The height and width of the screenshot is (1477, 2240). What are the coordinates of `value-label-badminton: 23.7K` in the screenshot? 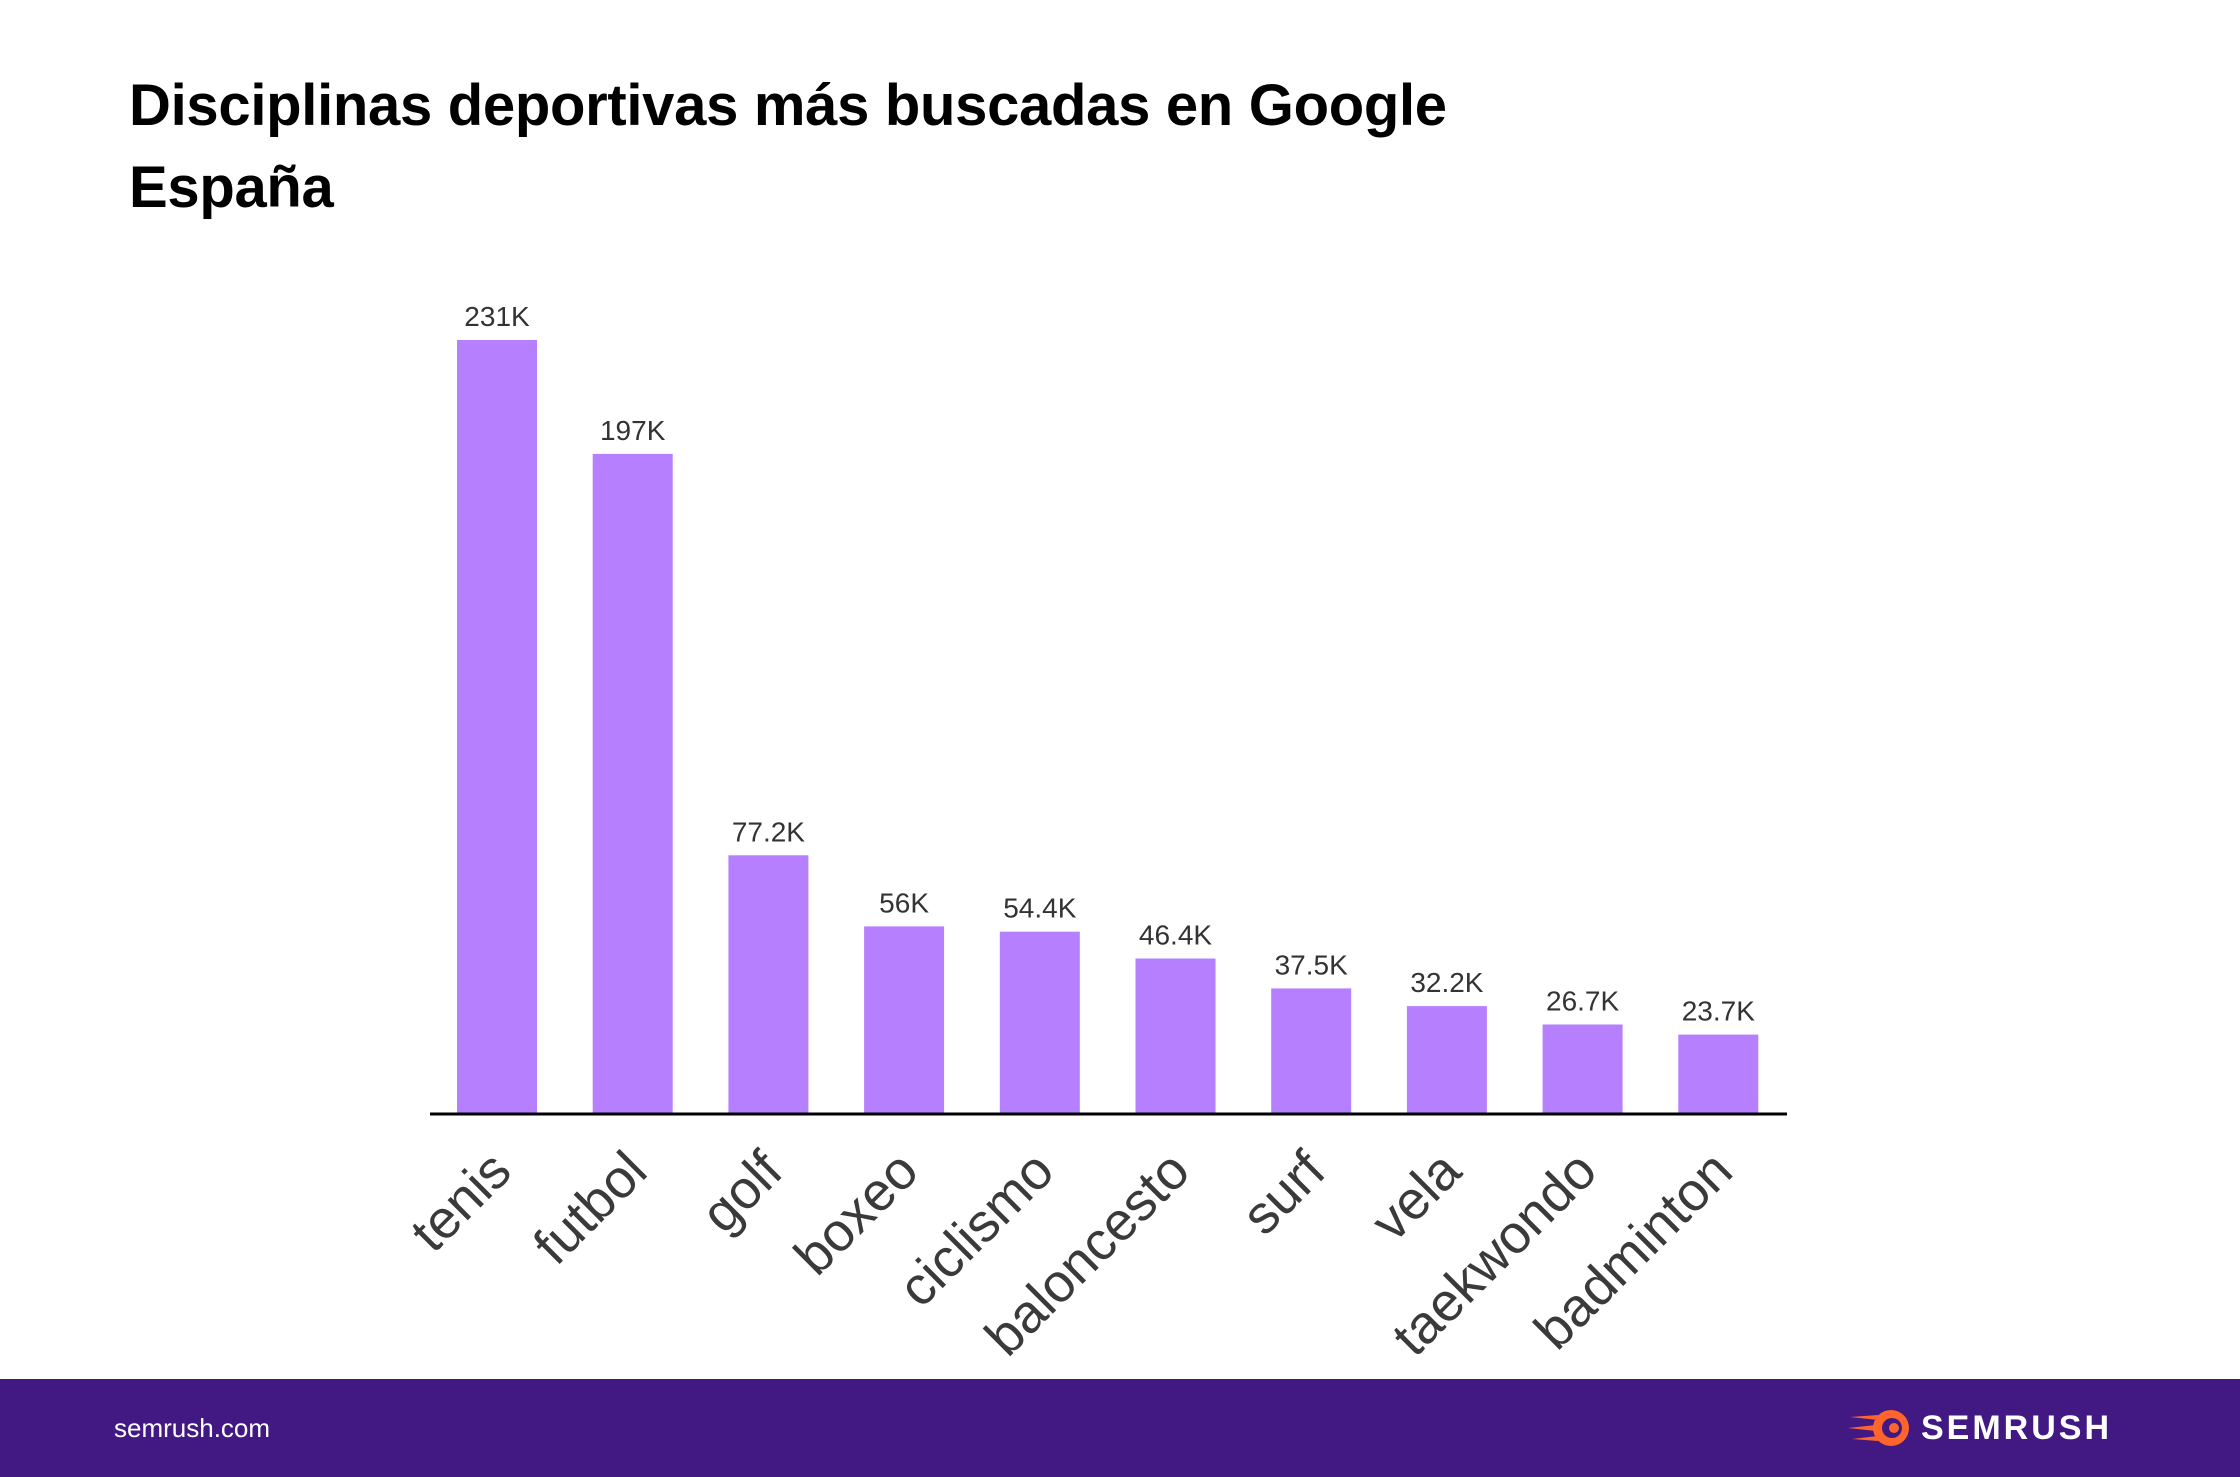 It's located at (1718, 1011).